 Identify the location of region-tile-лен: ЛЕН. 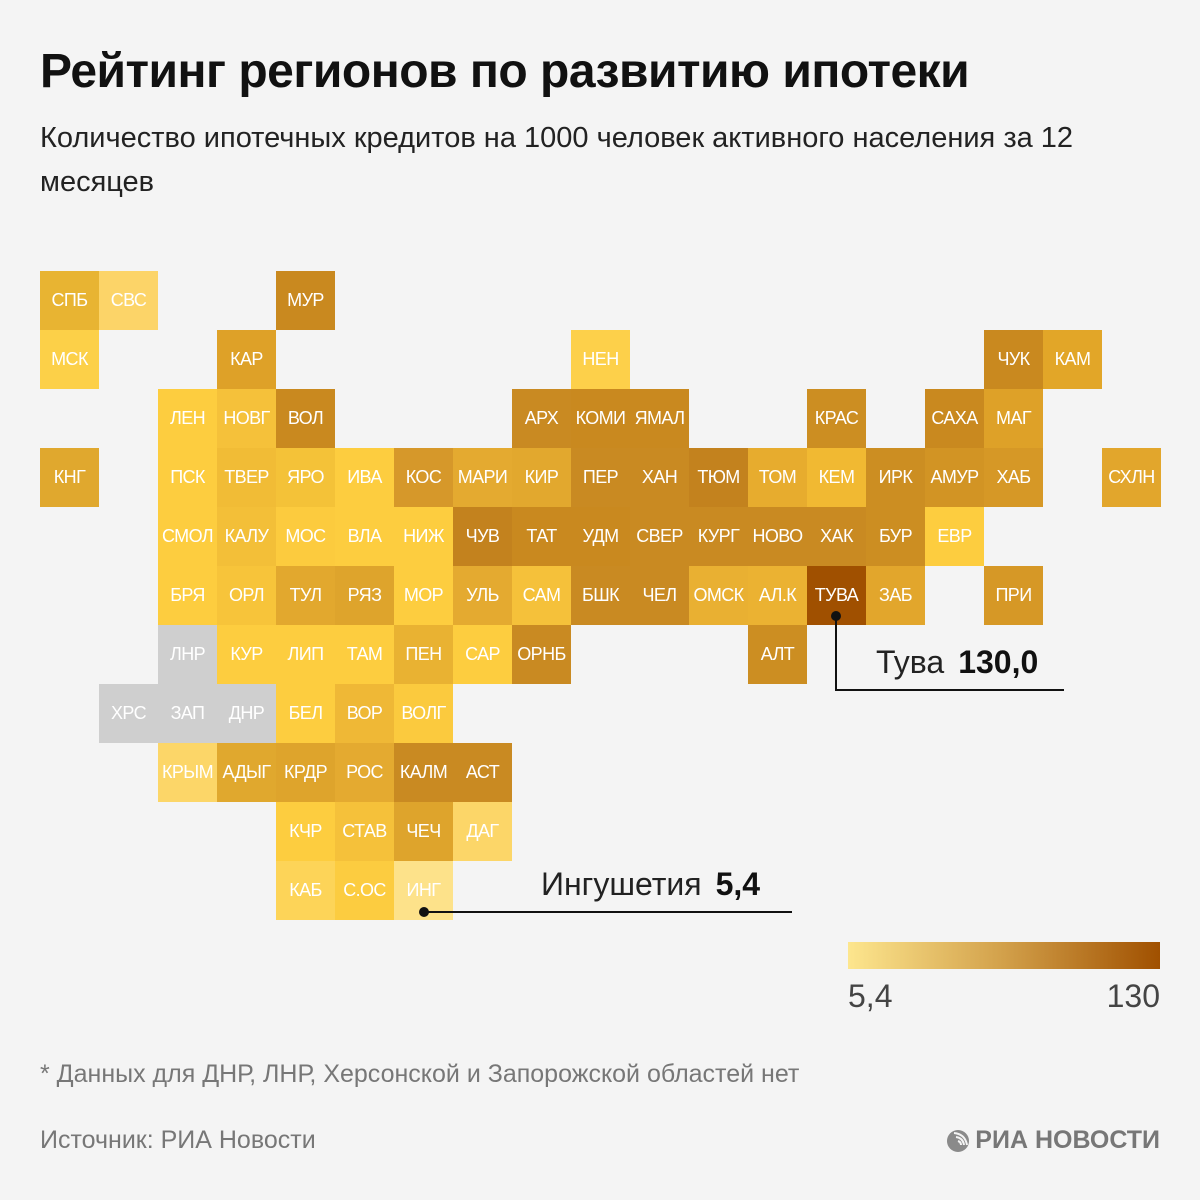
(187, 418).